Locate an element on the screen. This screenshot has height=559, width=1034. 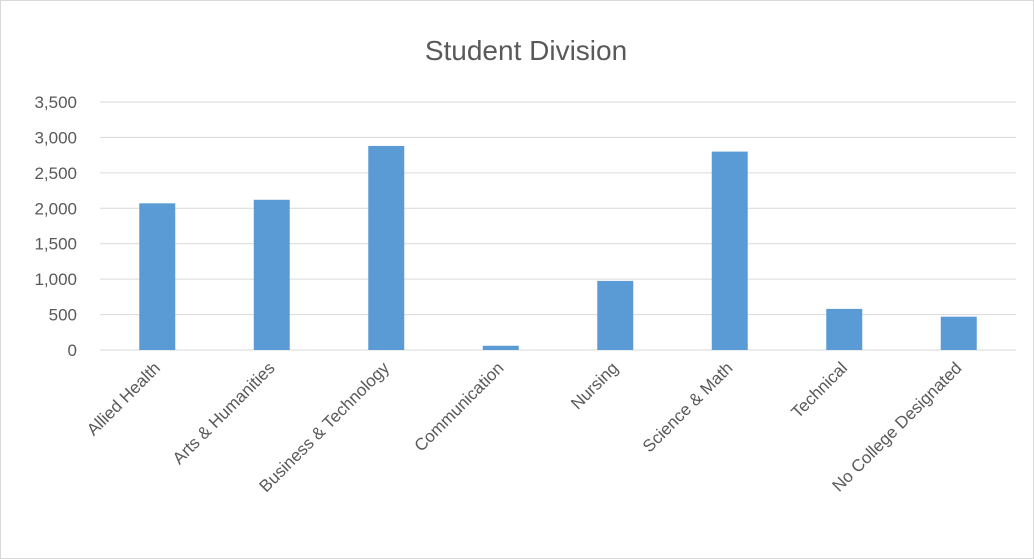
y-tick-label: 1,500 is located at coordinates (55, 244).